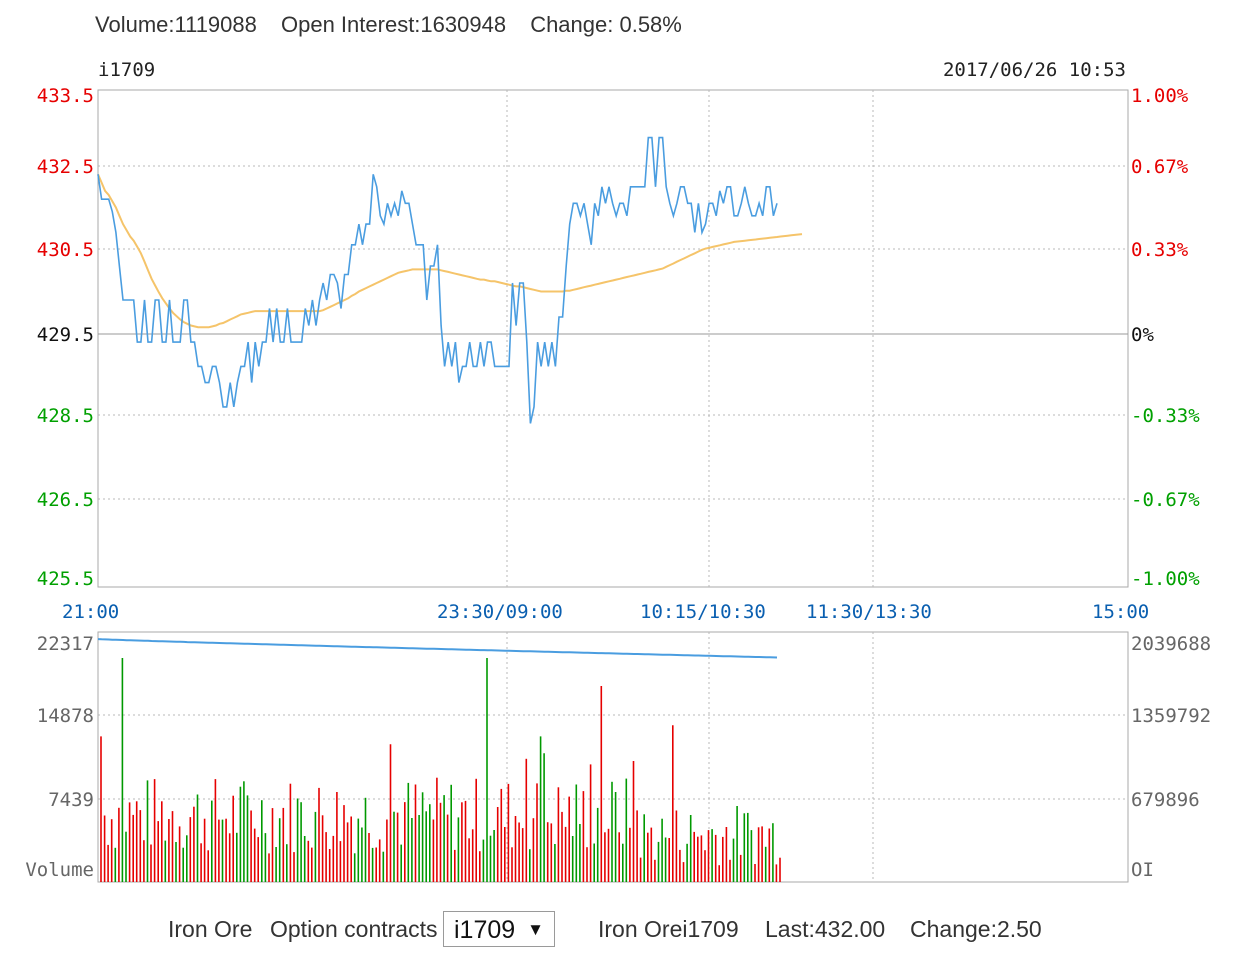 The image size is (1238, 959). What do you see at coordinates (65, 250) in the screenshot?
I see `price-tick-label: 430.5` at bounding box center [65, 250].